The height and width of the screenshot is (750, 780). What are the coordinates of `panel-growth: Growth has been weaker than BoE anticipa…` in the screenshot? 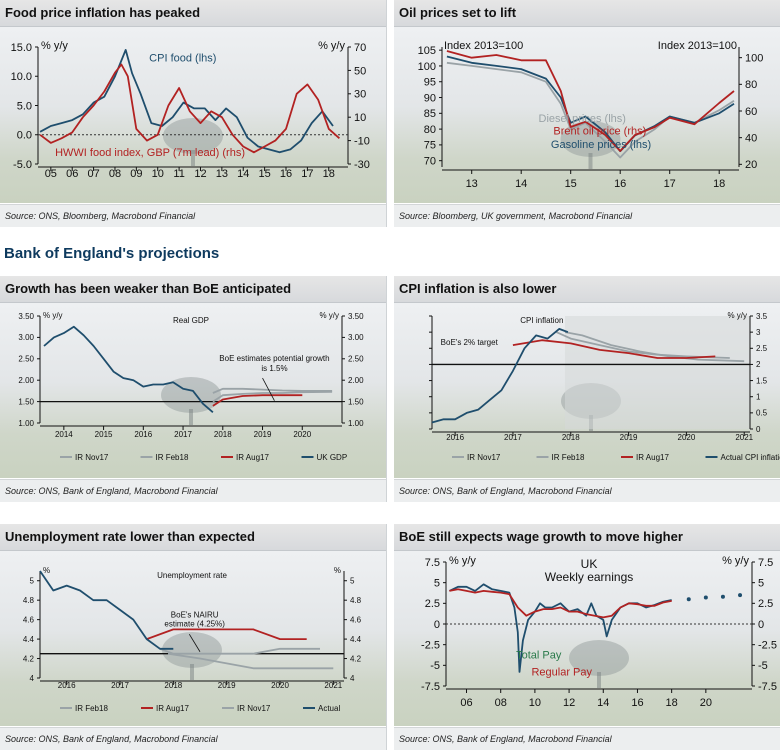 It's located at (193, 389).